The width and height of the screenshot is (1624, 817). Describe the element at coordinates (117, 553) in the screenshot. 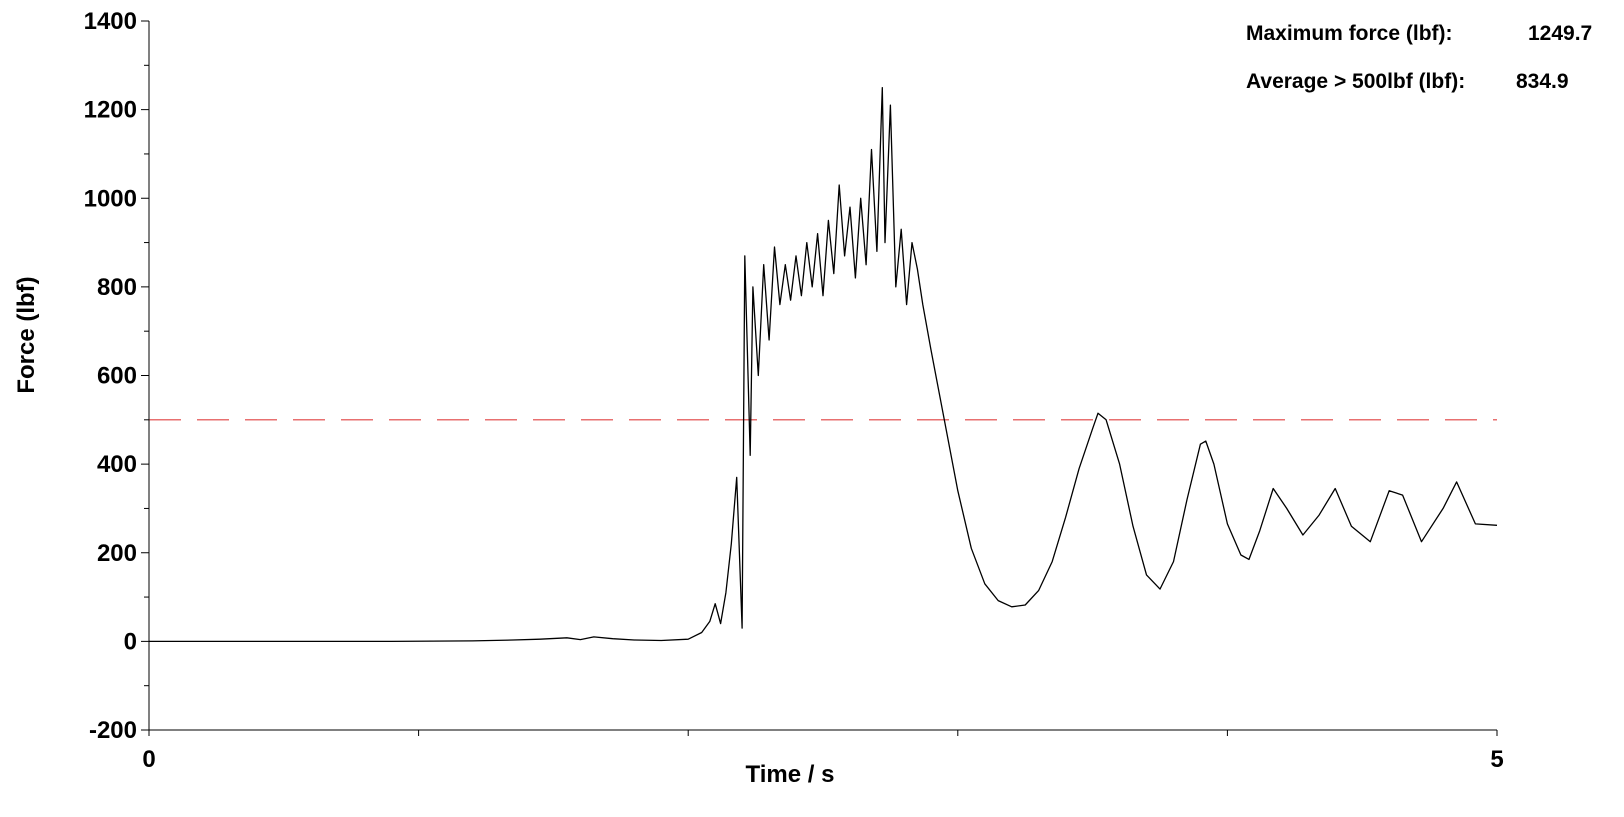

I see `y-tick-label: 200` at that location.